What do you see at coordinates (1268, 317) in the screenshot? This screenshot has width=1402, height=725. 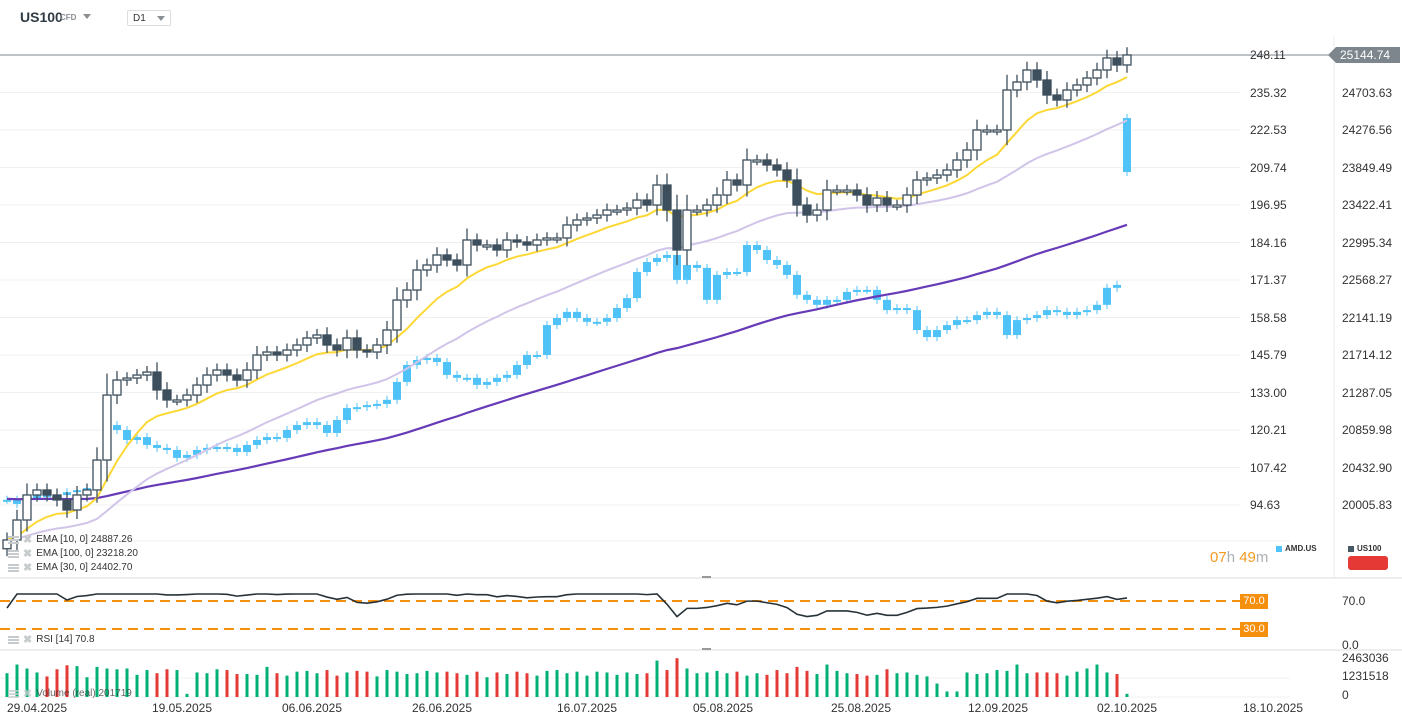 I see `amd-axis-tick: 158.58` at bounding box center [1268, 317].